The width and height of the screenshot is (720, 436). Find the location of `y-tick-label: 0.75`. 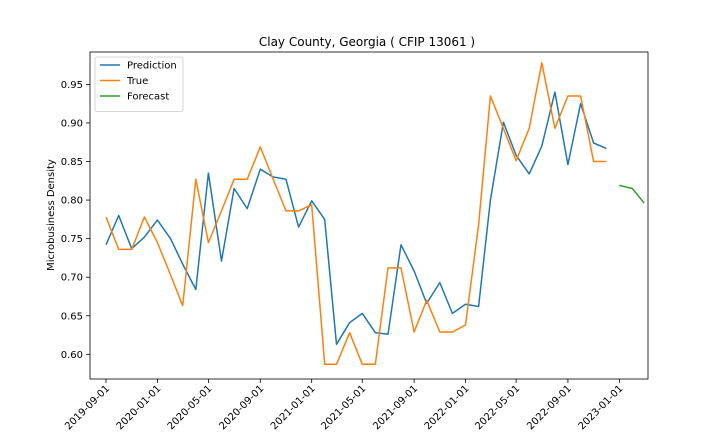

y-tick-label: 0.75 is located at coordinates (72, 239).